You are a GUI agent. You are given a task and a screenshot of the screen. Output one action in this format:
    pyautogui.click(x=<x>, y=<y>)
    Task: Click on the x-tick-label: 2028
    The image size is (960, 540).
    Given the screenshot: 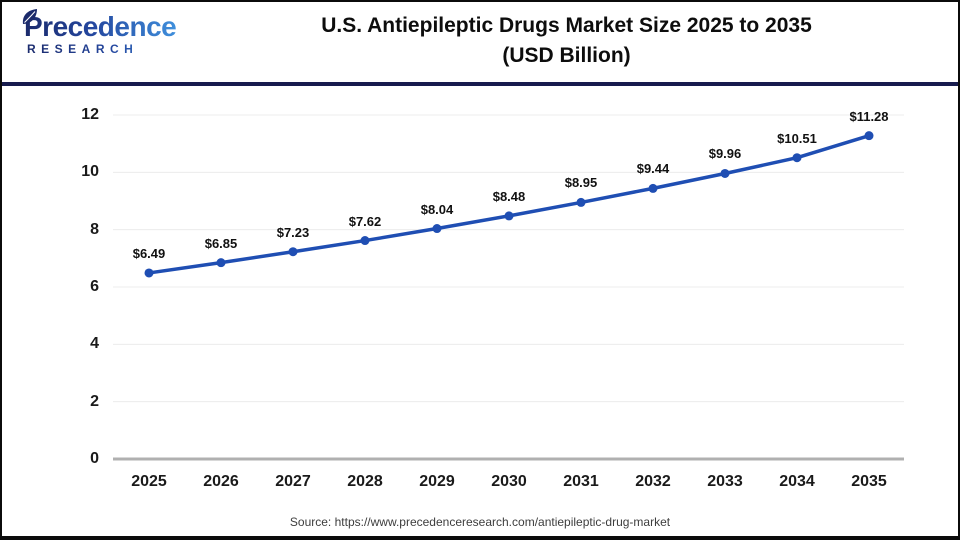 What is the action you would take?
    pyautogui.click(x=365, y=481)
    